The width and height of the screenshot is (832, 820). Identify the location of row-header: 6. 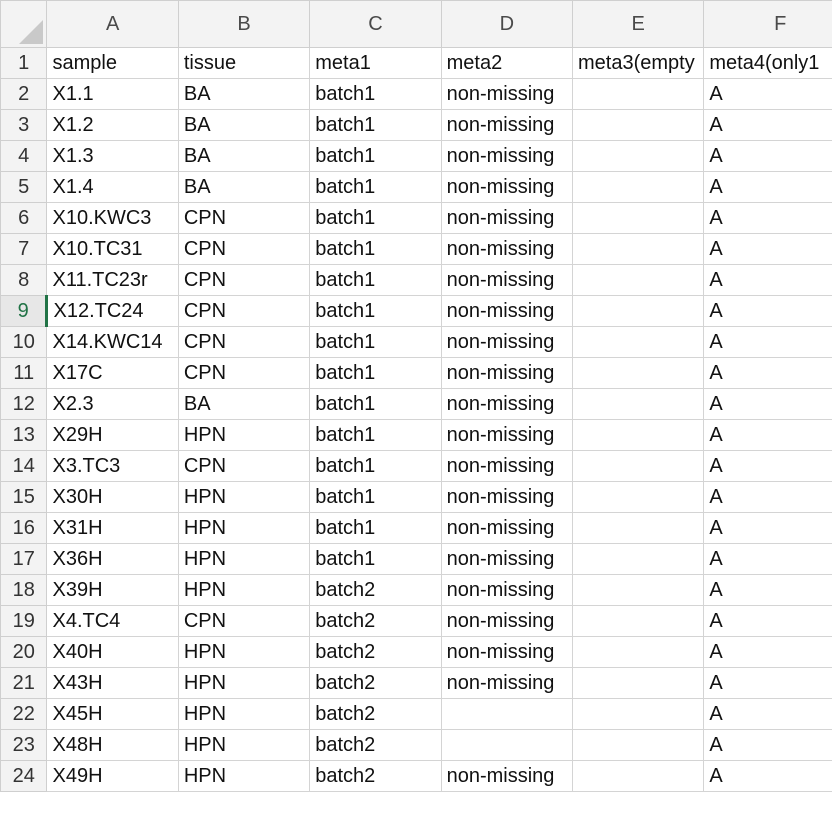
(24, 218).